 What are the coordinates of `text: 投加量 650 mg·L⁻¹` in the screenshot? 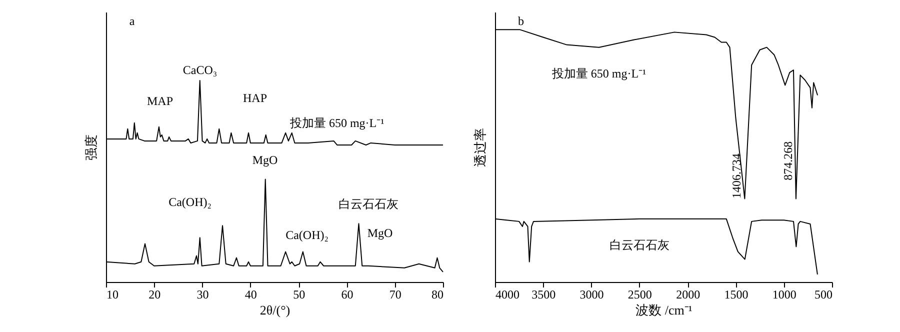 It's located at (598, 73).